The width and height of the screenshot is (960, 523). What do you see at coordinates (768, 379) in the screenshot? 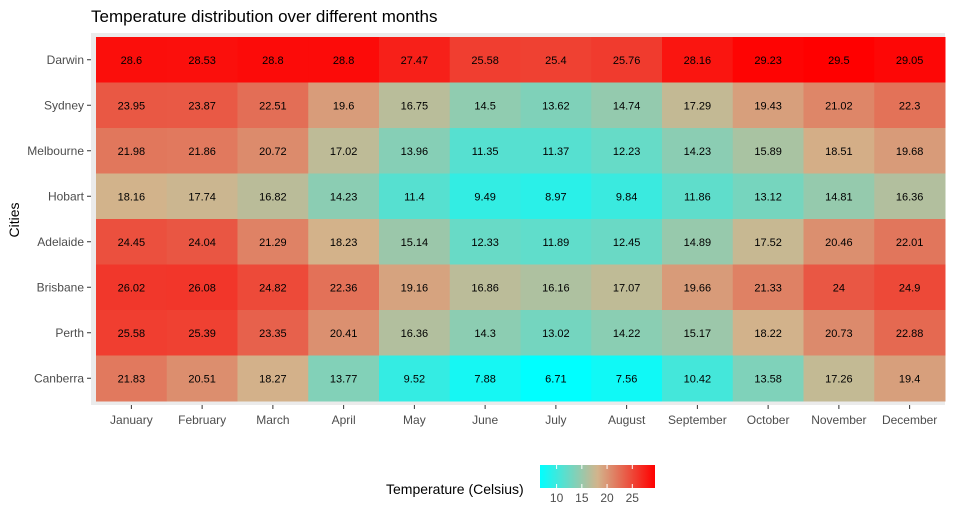
I see `cell-value-label: 13.58` at bounding box center [768, 379].